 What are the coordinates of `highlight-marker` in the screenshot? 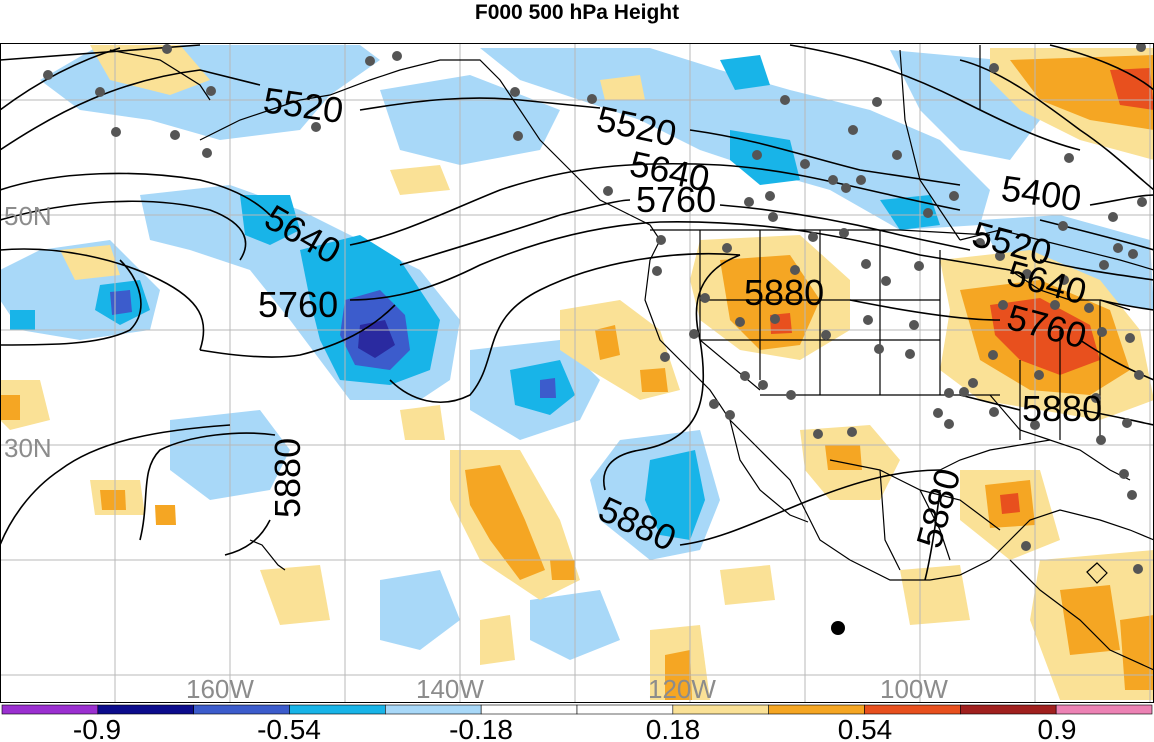 It's located at (838, 628).